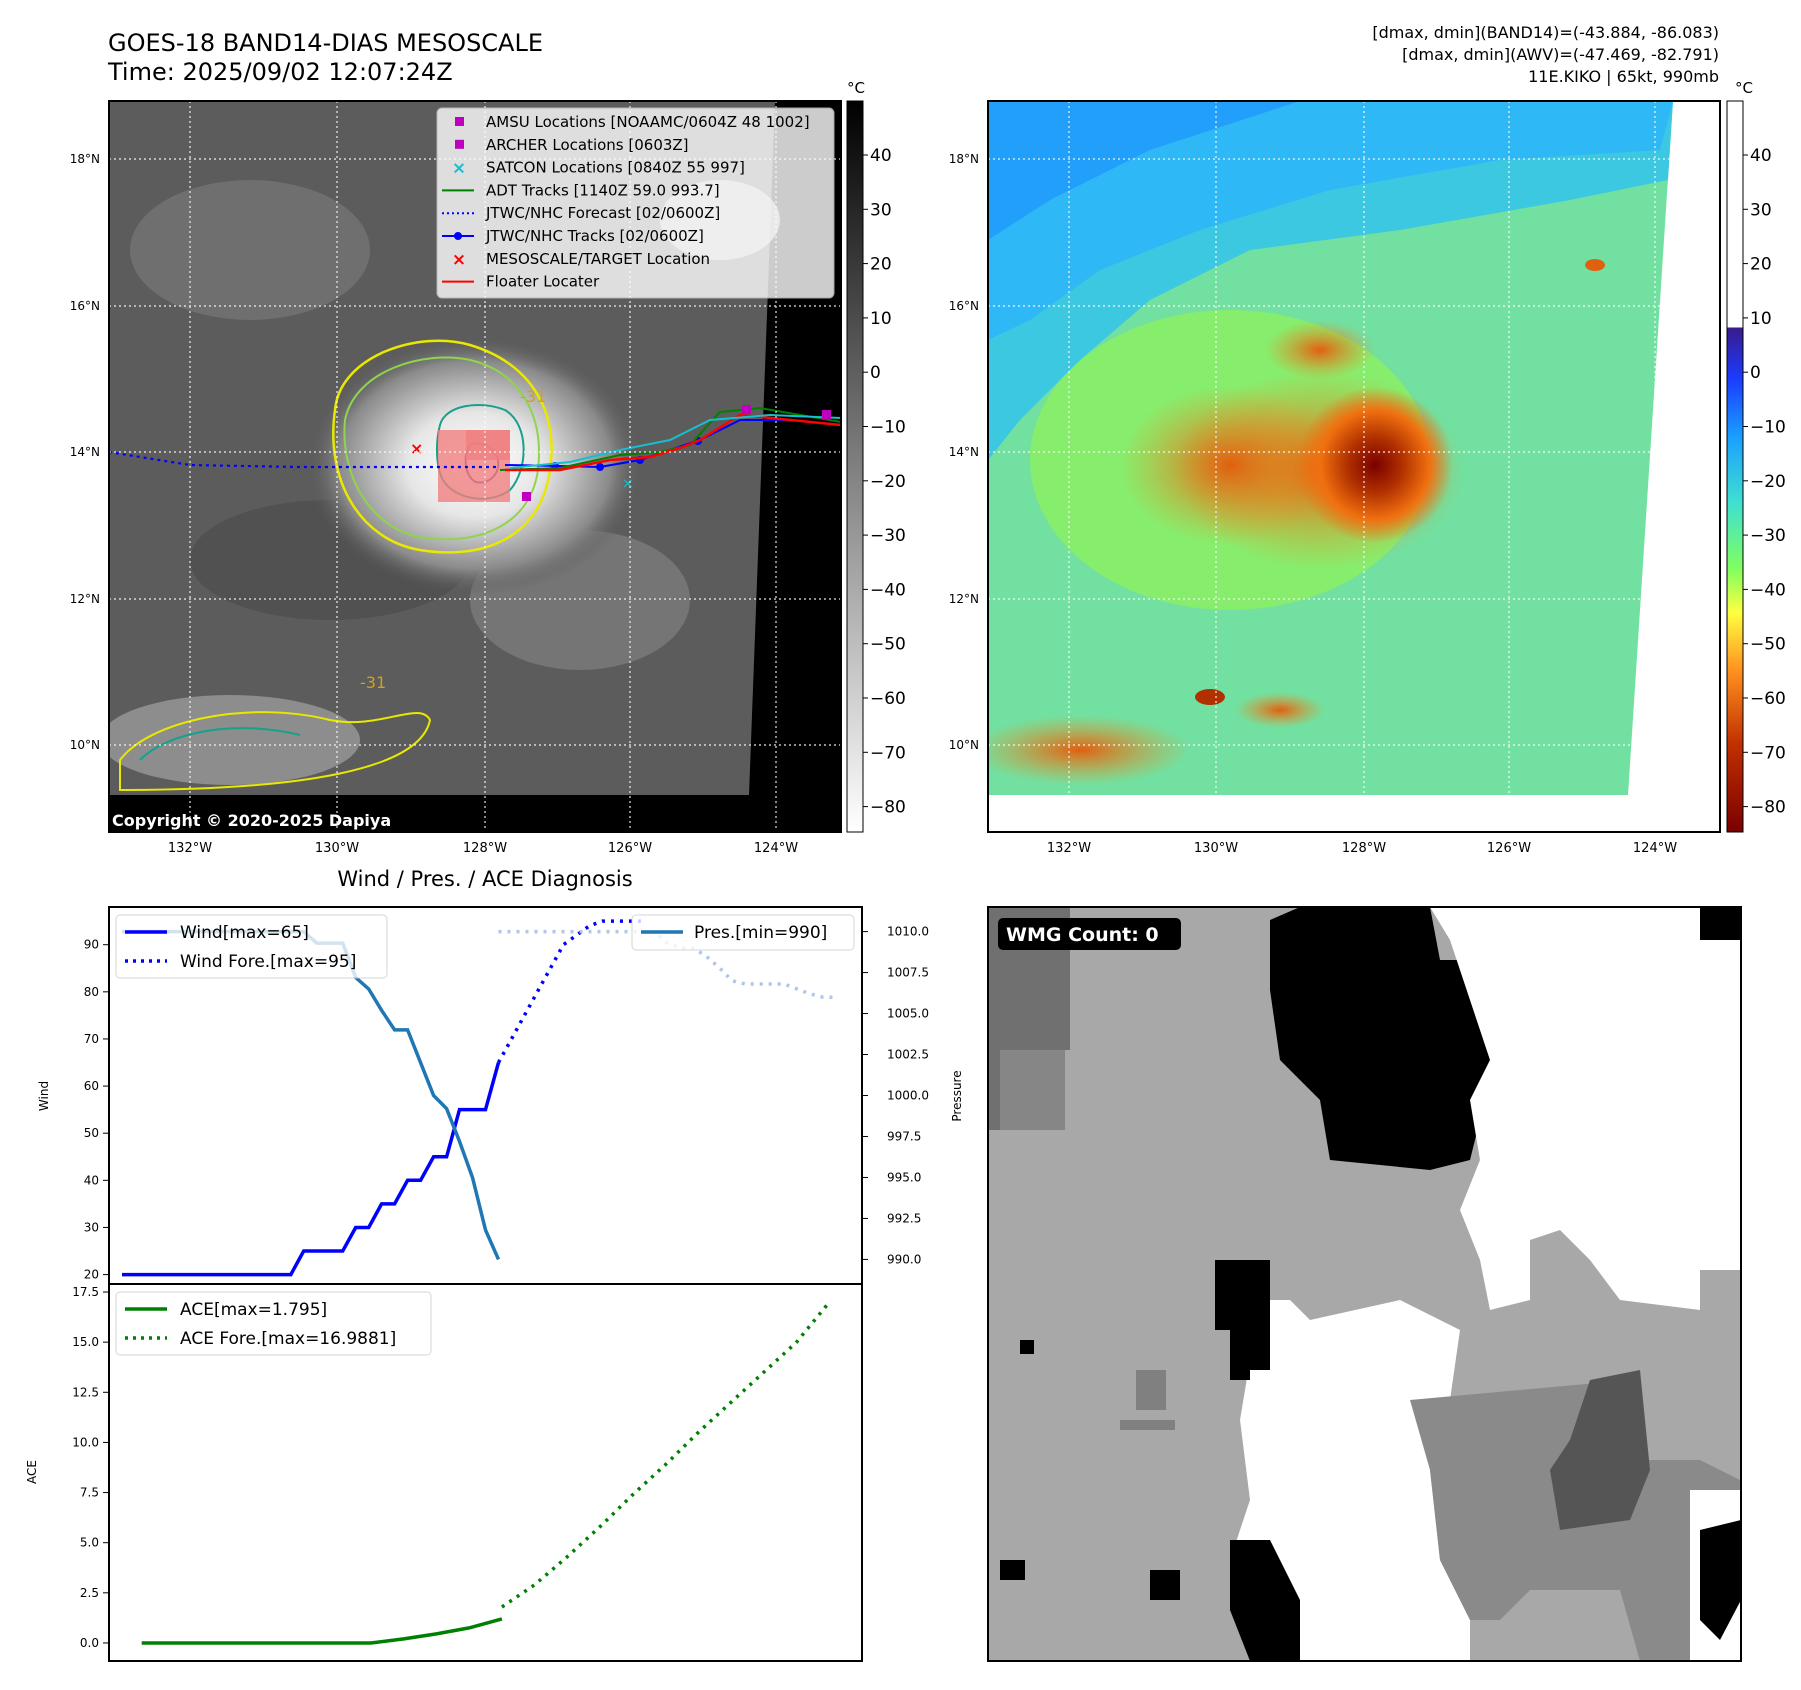  What do you see at coordinates (85, 599) in the screenshot?
I see `ir-lat-label: 12°N` at bounding box center [85, 599].